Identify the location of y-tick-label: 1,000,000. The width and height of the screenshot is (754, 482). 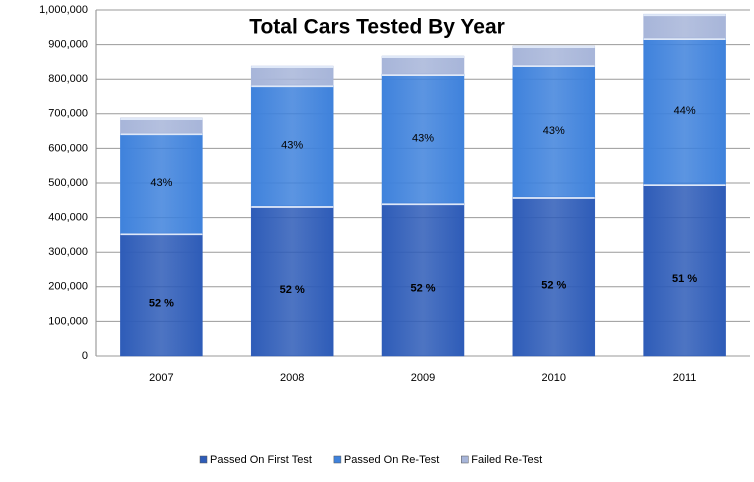
(63, 10).